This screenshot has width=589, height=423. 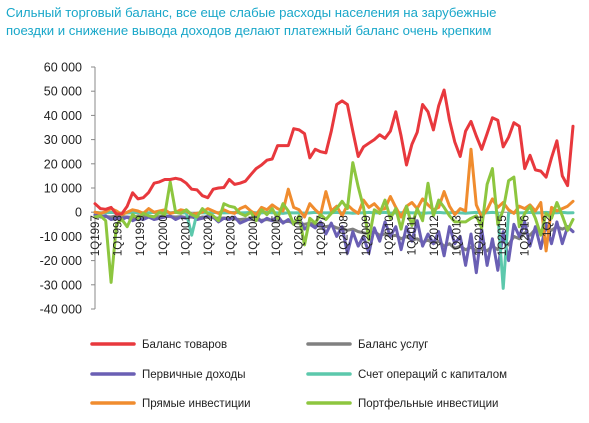 I want to click on legend-label-6: Портфельные инвестиции, so click(x=428, y=404).